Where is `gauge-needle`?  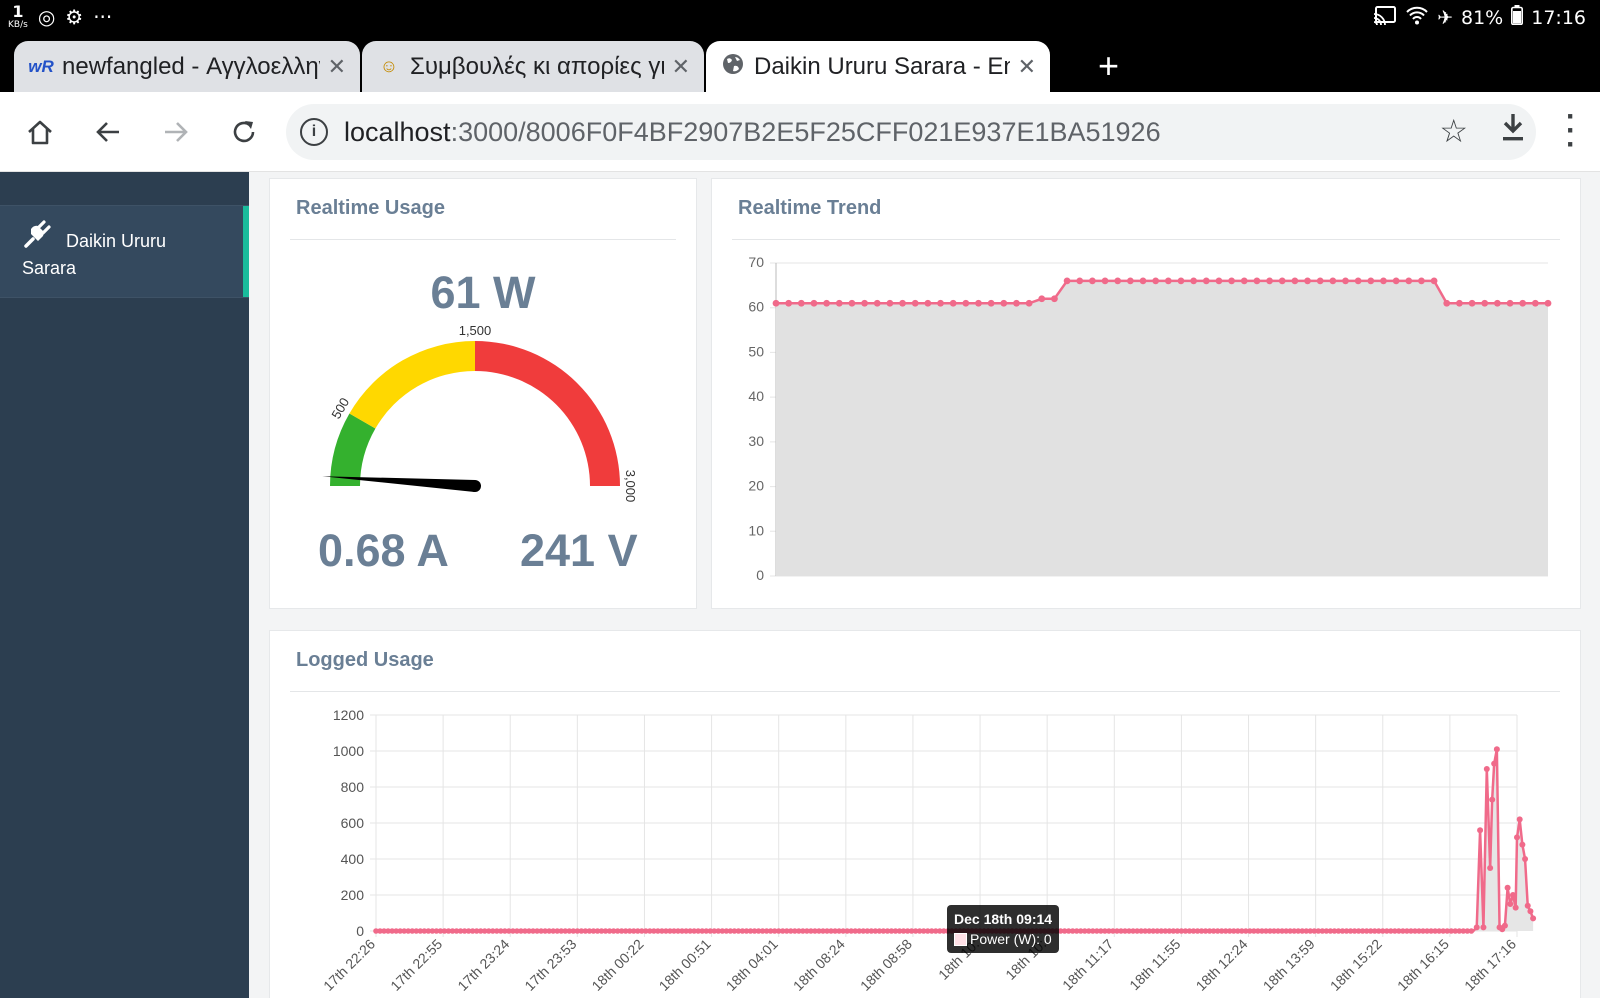 gauge-needle is located at coordinates (399, 484).